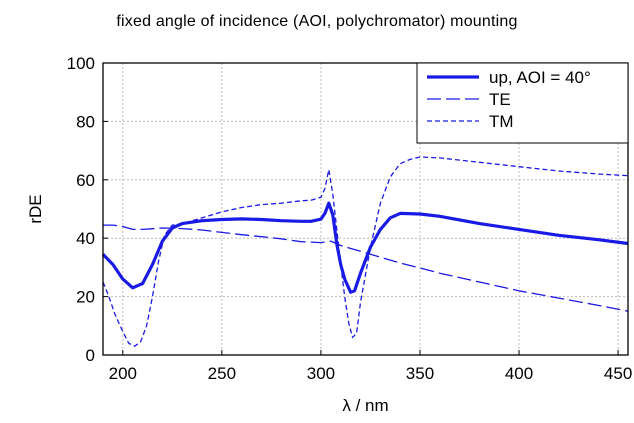  What do you see at coordinates (90, 355) in the screenshot?
I see `y-tick-label: 0` at bounding box center [90, 355].